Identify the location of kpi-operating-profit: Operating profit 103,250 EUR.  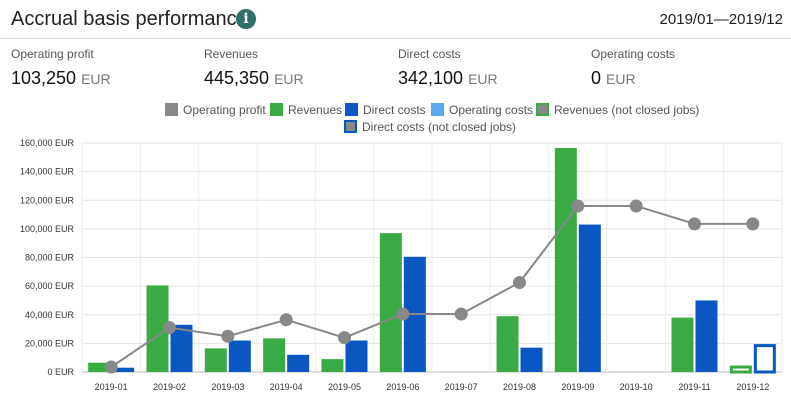
(61, 68).